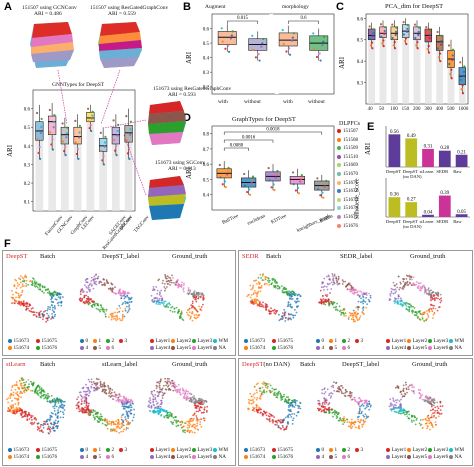 This screenshot has width=474, height=467. Describe the element at coordinates (126, 450) in the screenshot. I see `legend-label: 3` at that location.